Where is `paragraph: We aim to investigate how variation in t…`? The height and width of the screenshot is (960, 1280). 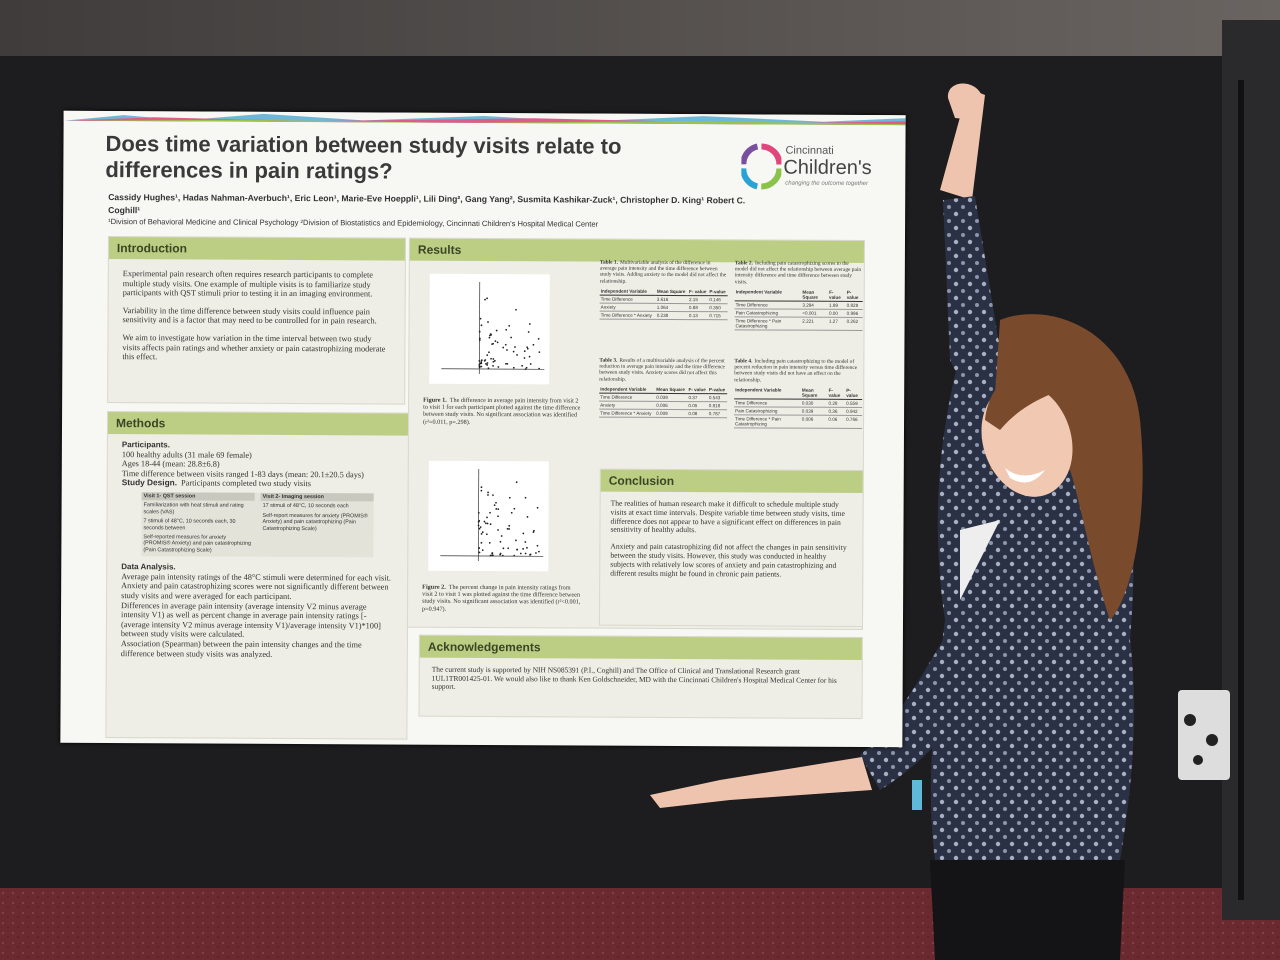 paragraph: We aim to investigate how variation in t… is located at coordinates (254, 347).